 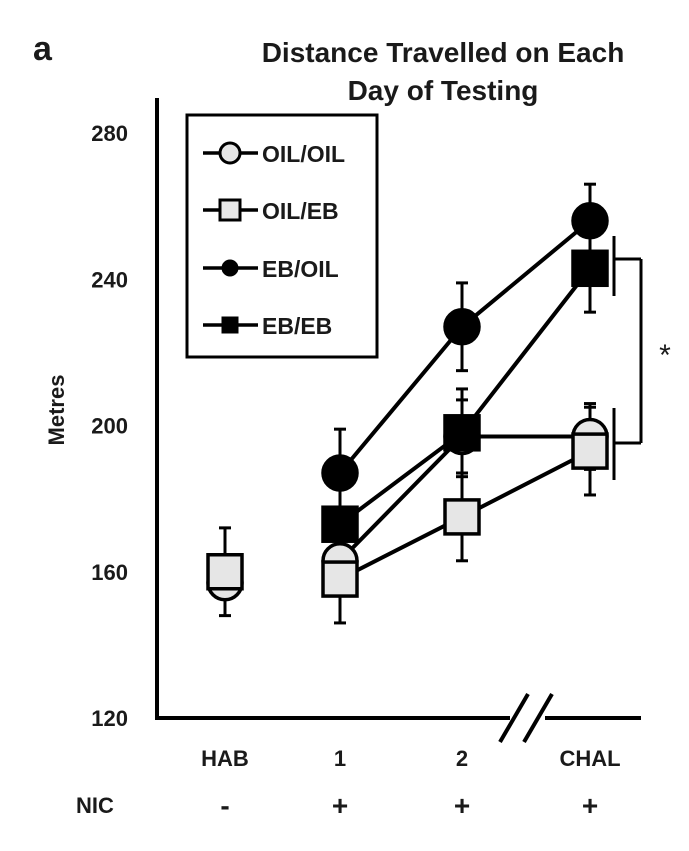 What do you see at coordinates (225, 758) in the screenshot?
I see `x-tick-label: HAB` at bounding box center [225, 758].